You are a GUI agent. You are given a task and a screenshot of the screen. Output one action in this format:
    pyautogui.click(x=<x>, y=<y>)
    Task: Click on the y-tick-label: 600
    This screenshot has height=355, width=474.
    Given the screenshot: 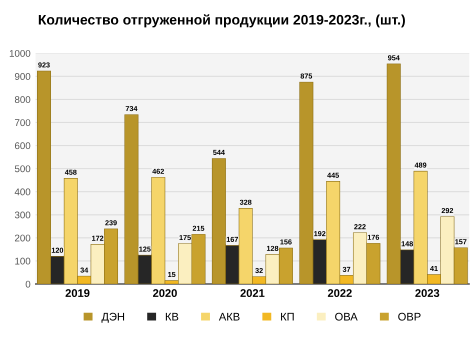 What is the action you would take?
    pyautogui.click(x=22, y=146)
    